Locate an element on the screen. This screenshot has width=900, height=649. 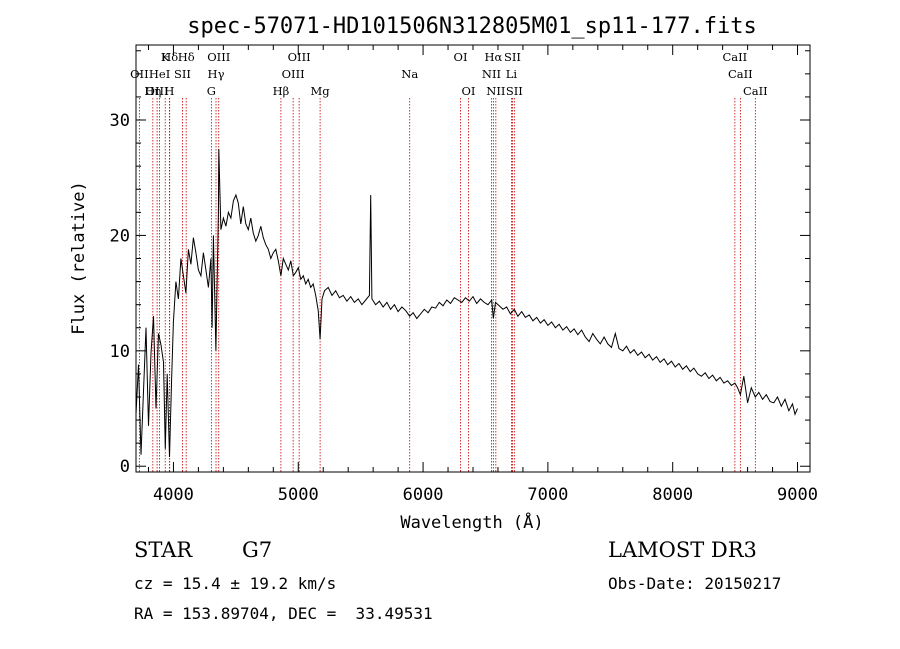
line-label: K is located at coordinates (165, 57).